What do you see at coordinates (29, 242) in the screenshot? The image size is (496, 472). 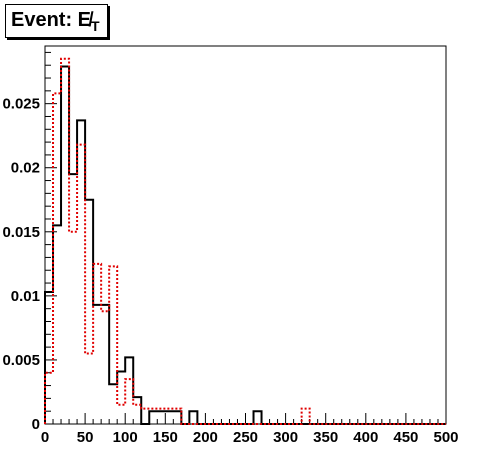 I see `y-axis: 0 0.005 0.01 0.015 0.02 0.025` at bounding box center [29, 242].